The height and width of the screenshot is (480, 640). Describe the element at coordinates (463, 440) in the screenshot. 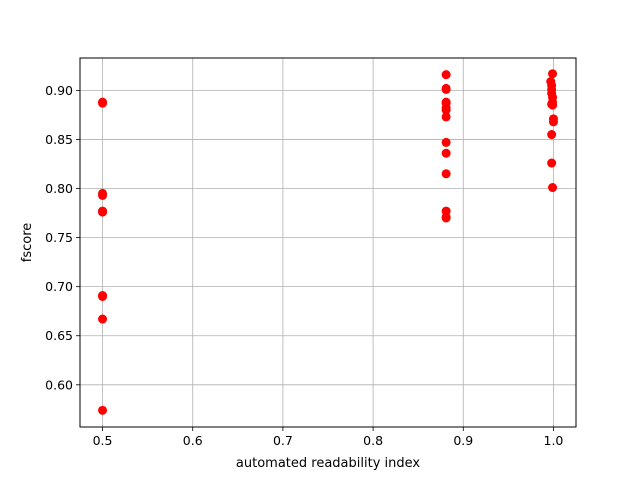

I see `x-tick-label: 0.9` at that location.